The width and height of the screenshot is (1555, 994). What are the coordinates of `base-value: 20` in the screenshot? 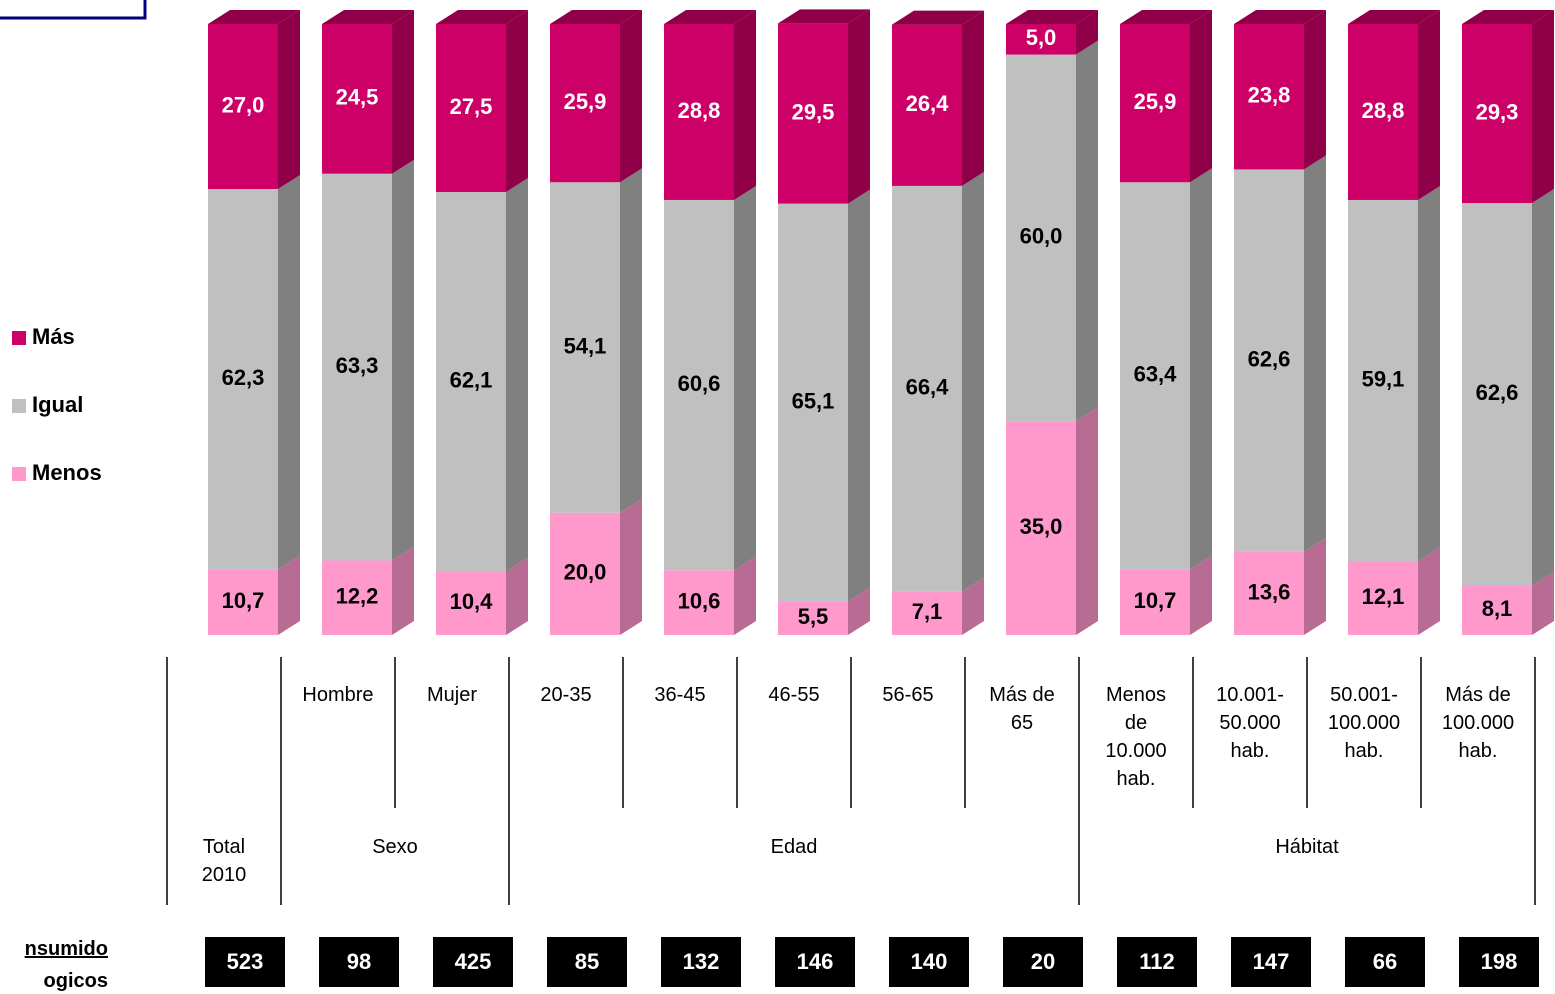 It's located at (1043, 961).